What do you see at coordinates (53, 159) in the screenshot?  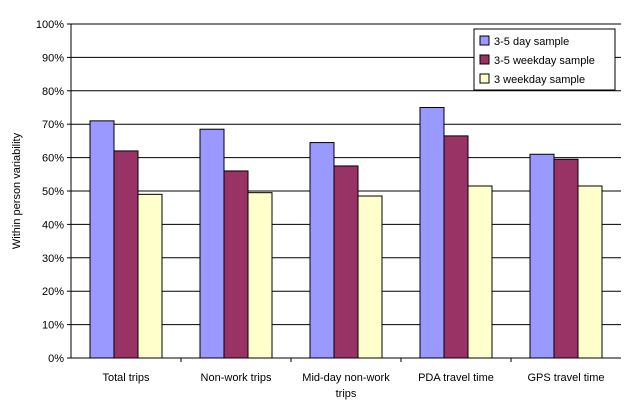 I see `y-tick-label: 60%` at bounding box center [53, 159].